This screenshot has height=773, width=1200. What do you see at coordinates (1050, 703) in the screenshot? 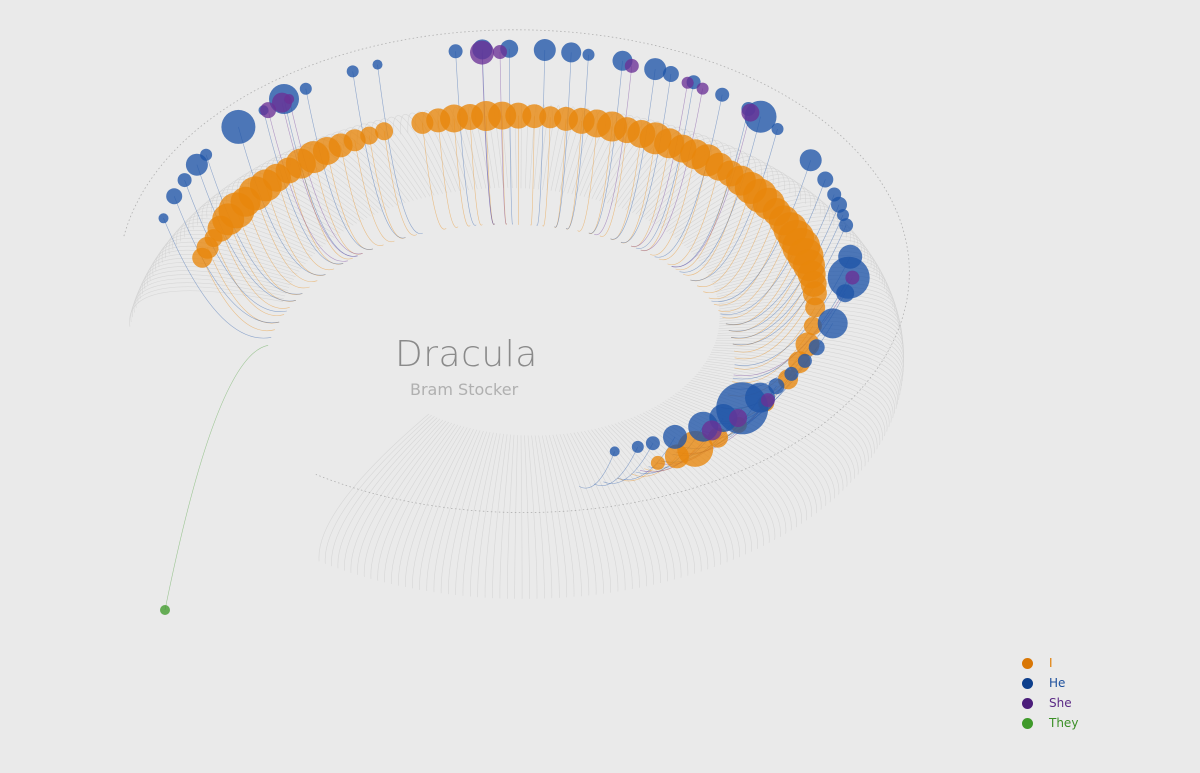
I see `legend-item-she: She` at bounding box center [1050, 703].